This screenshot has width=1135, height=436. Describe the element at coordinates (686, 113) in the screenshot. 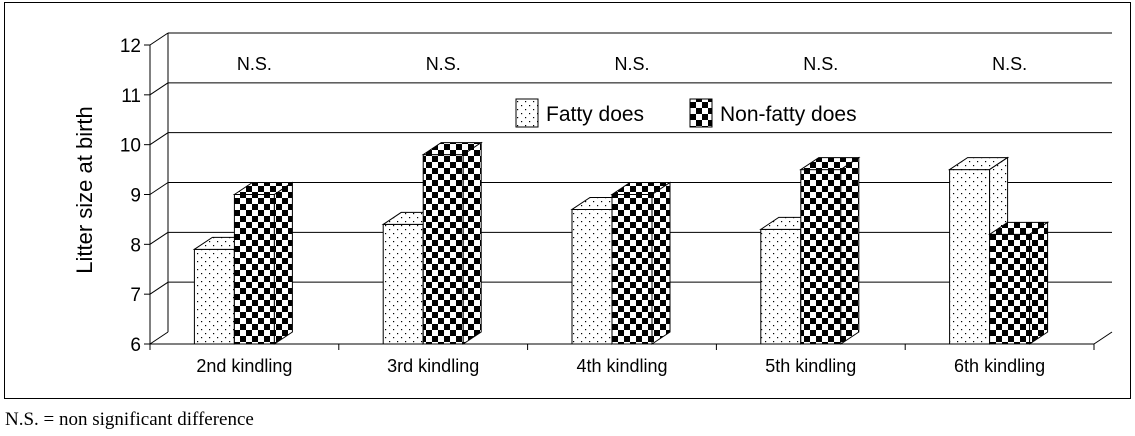

I see `legend: Fatty does Non-fatty does` at that location.